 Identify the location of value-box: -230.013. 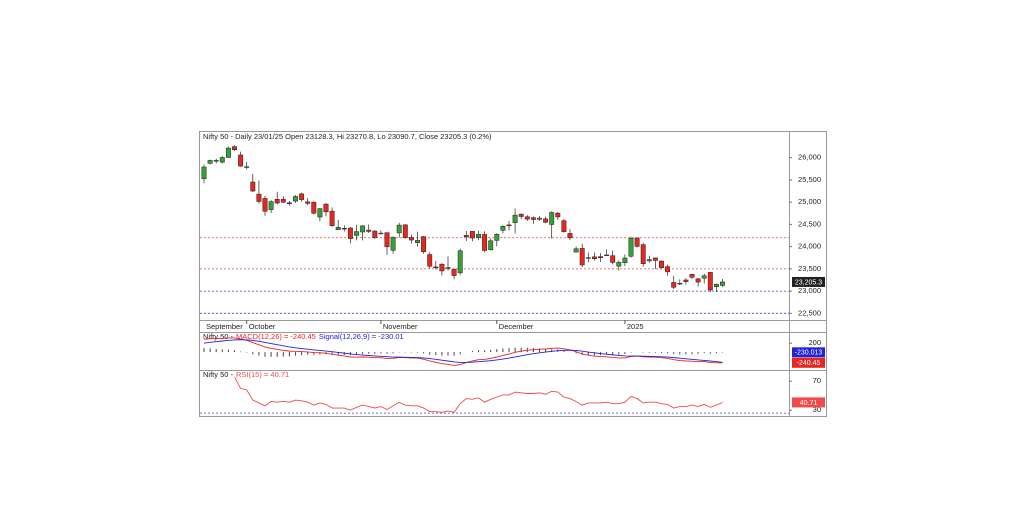
(808, 352).